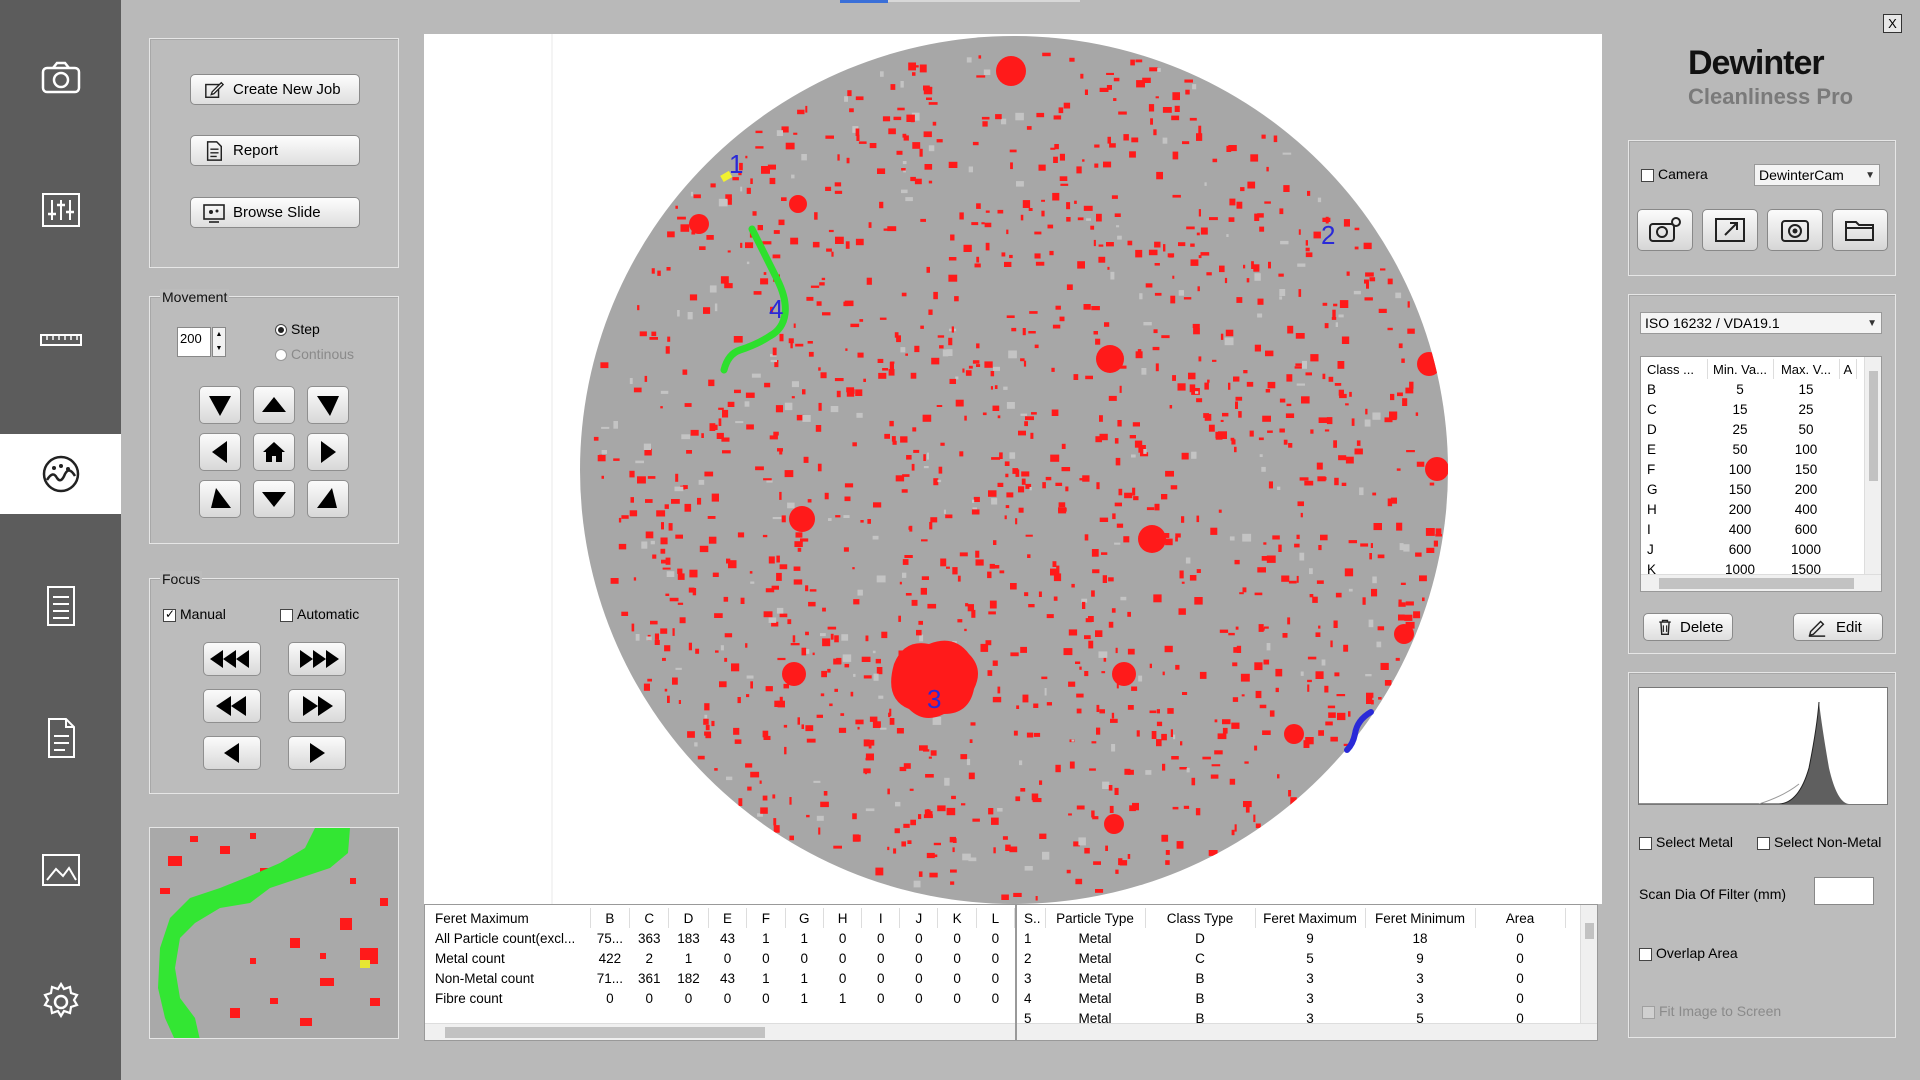 This screenshot has height=1080, width=1920. What do you see at coordinates (995, 918) in the screenshot?
I see `class-column-header: L` at bounding box center [995, 918].